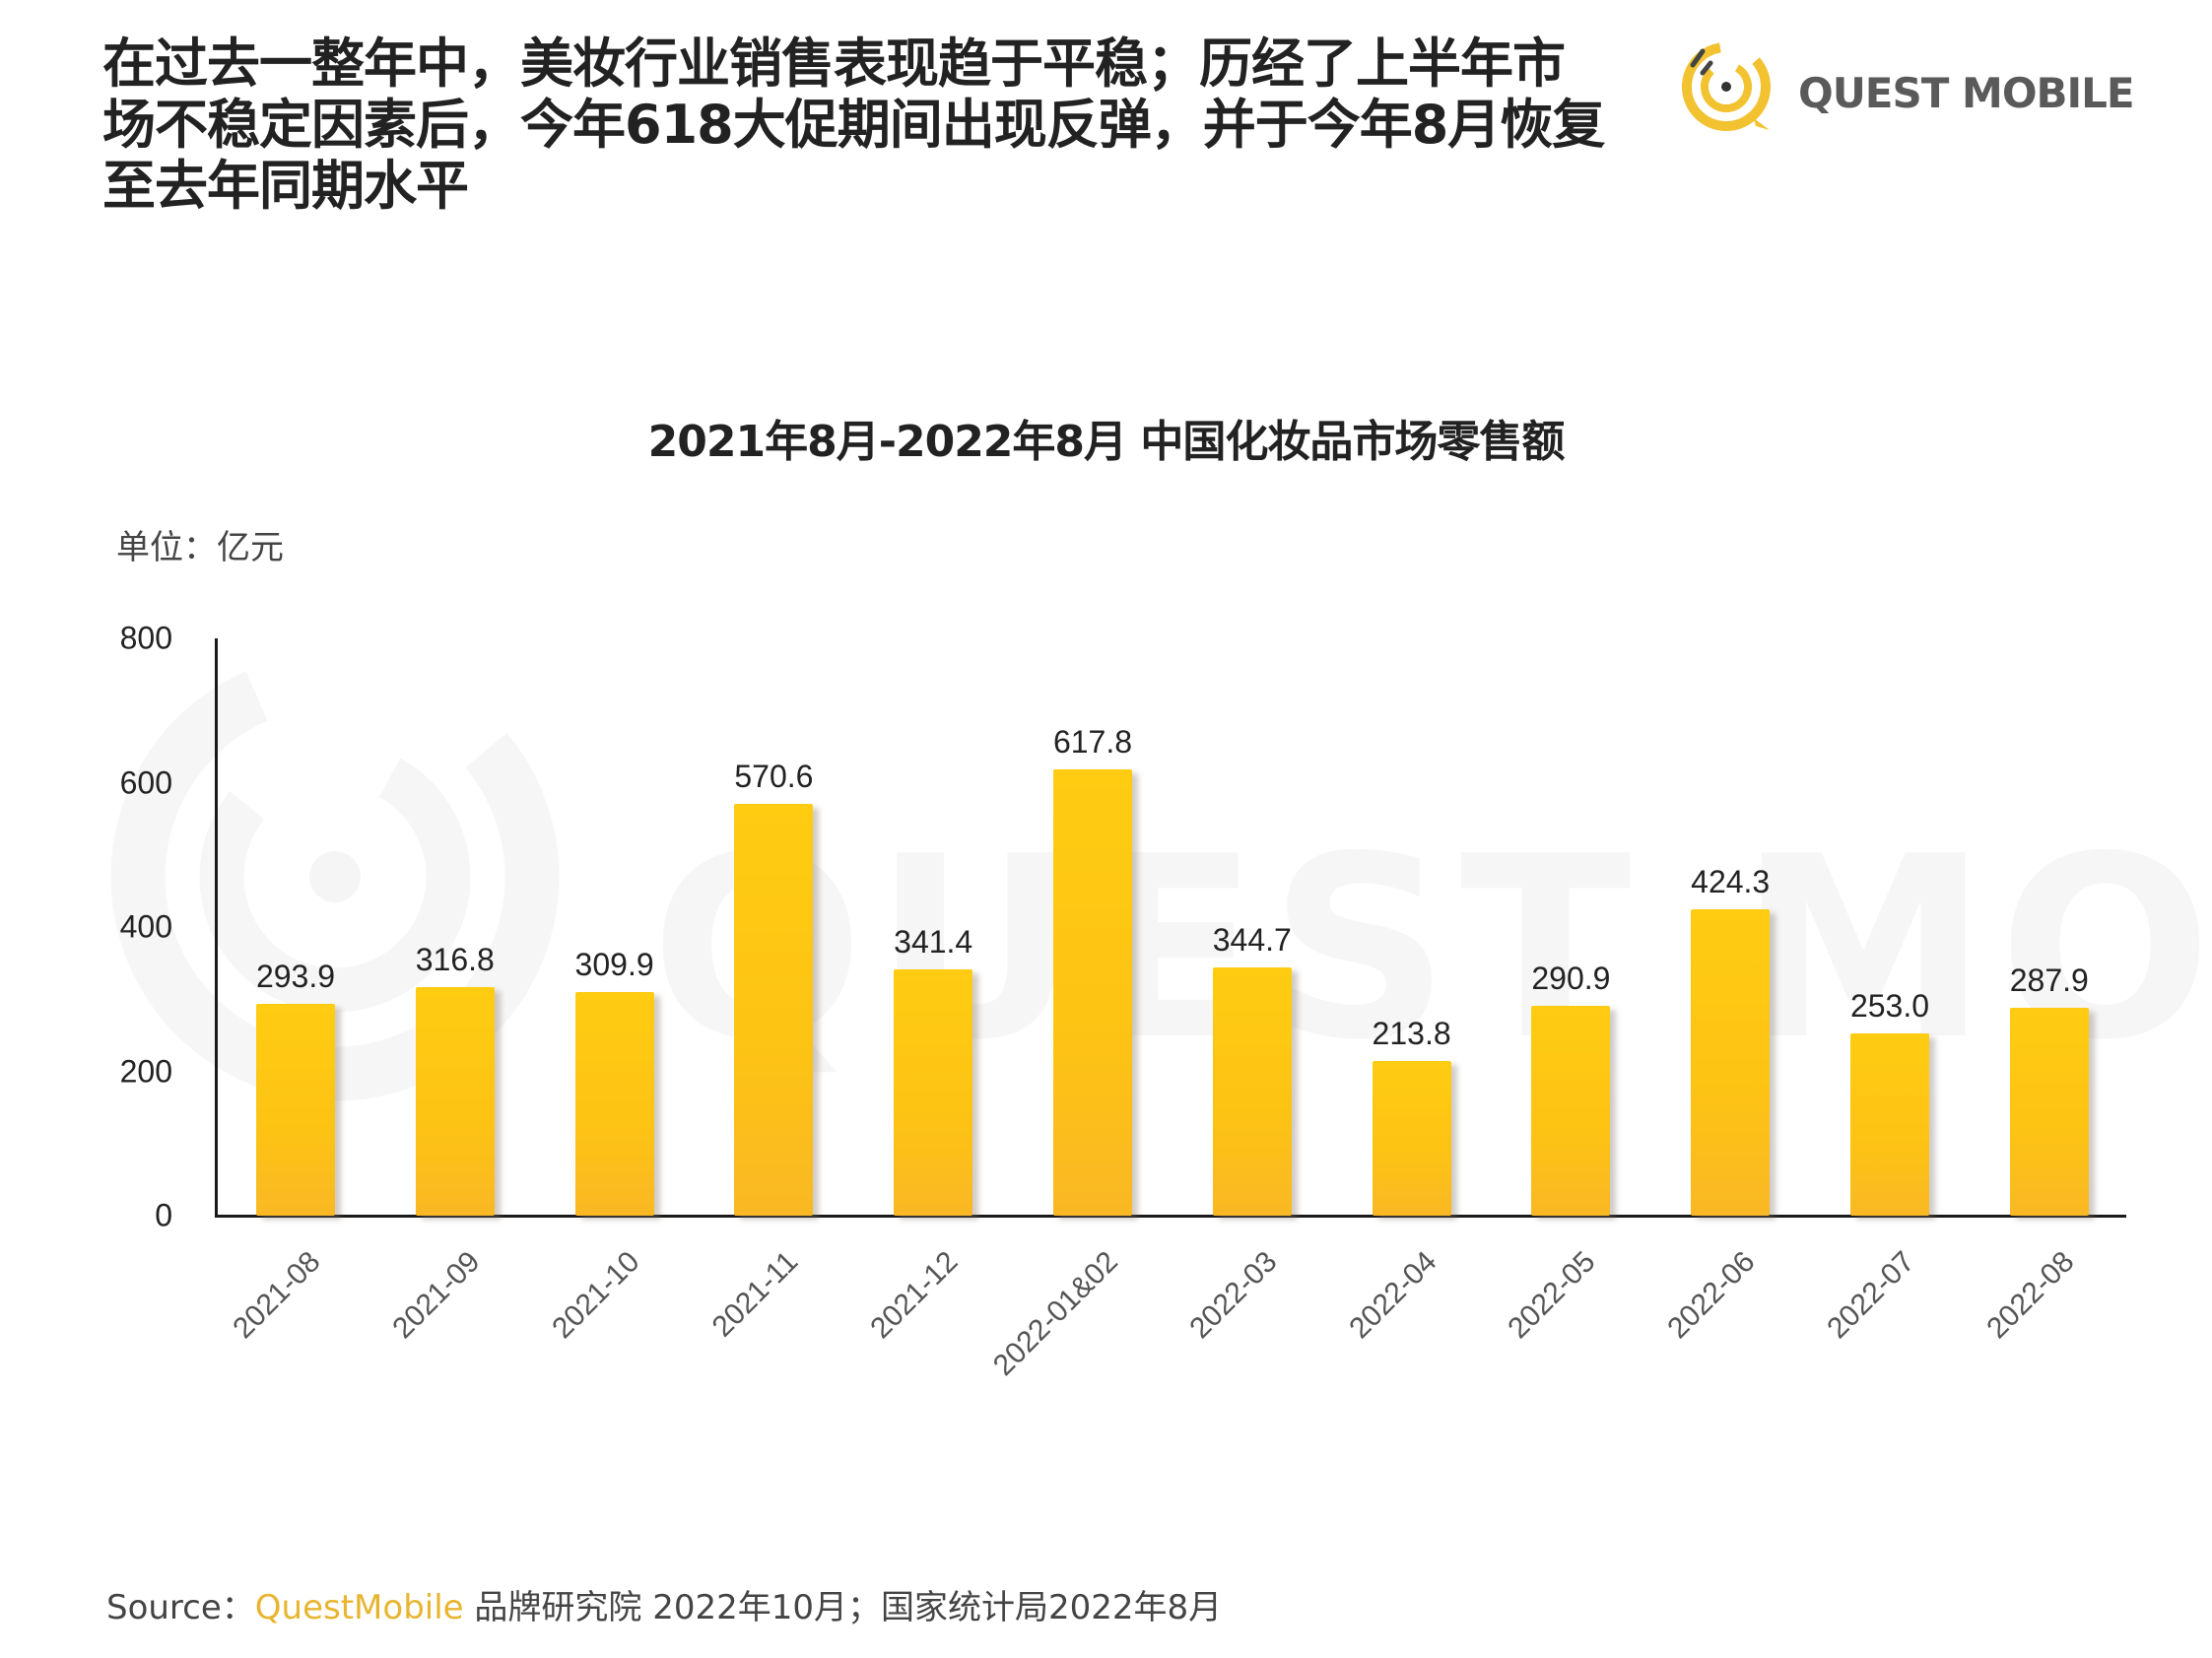 Image resolution: width=2212 pixels, height=1658 pixels. Describe the element at coordinates (1871, 1295) in the screenshot. I see `x-tick-label: 2022-07` at that location.